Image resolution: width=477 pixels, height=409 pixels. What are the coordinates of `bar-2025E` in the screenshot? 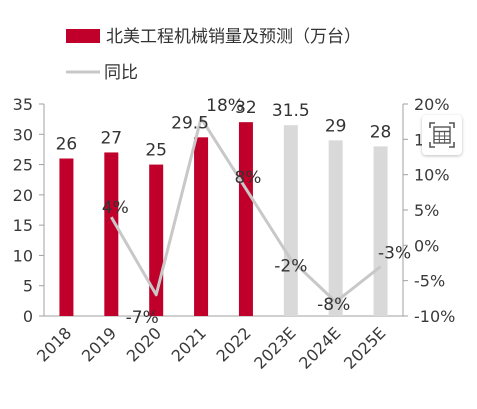 It's located at (380, 231).